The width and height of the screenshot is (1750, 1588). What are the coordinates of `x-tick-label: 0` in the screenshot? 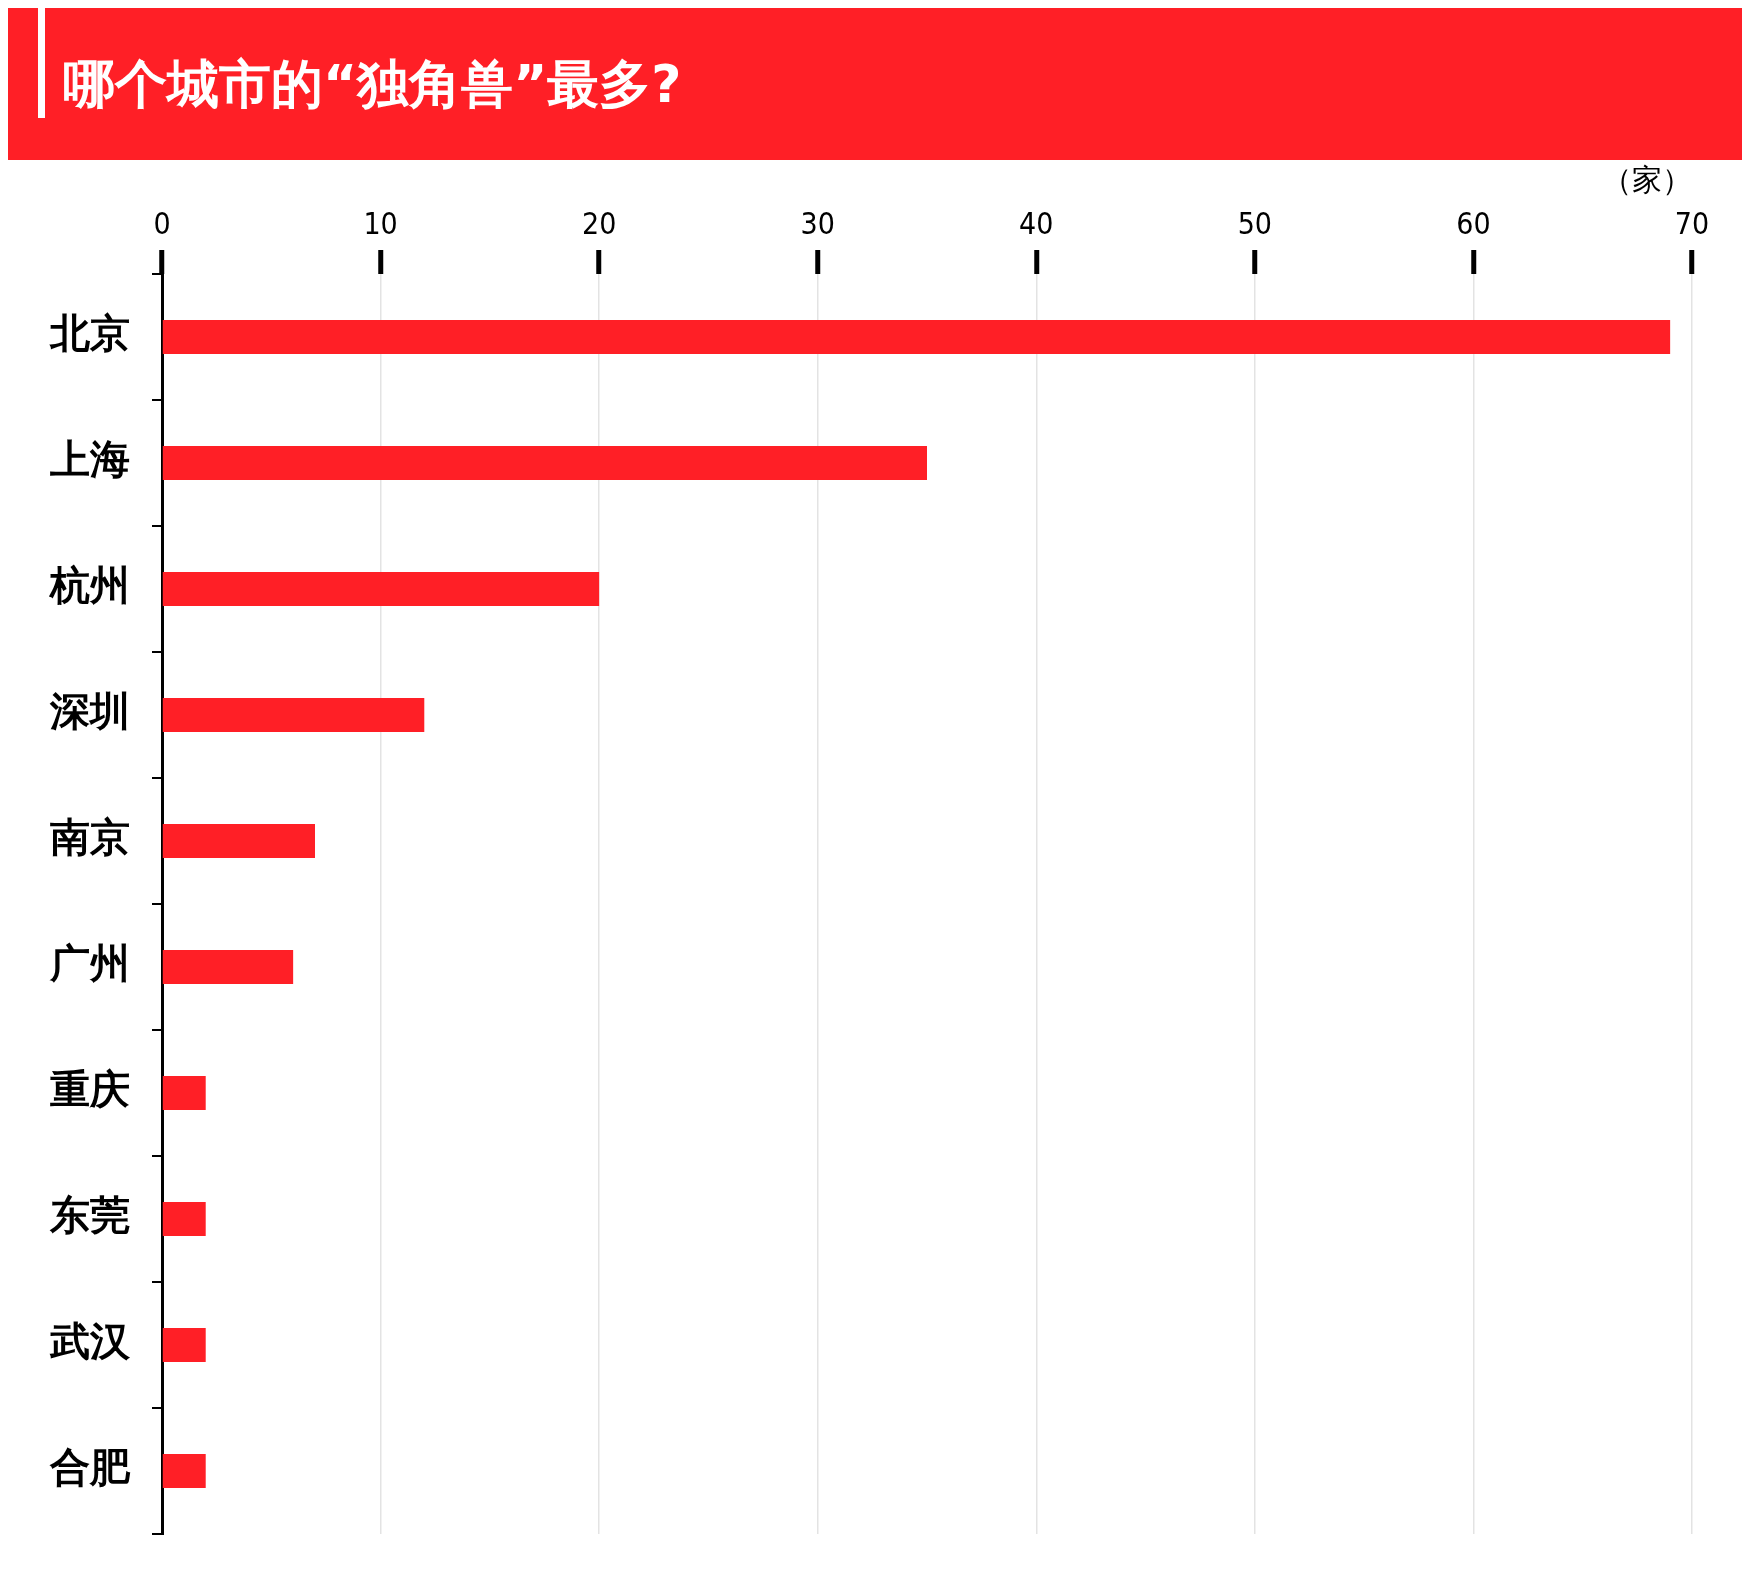 It's located at (162, 223).